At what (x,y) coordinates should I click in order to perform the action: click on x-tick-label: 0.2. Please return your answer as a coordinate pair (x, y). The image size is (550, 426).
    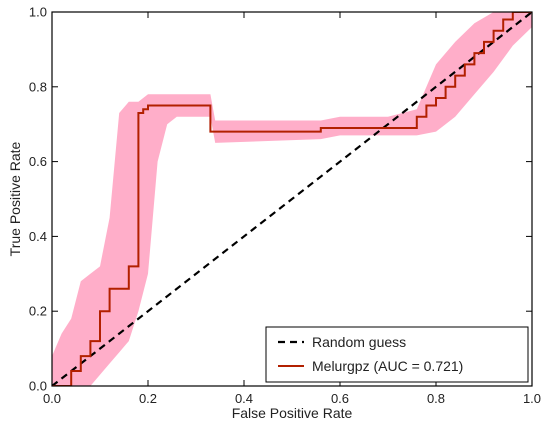
    Looking at the image, I should click on (148, 398).